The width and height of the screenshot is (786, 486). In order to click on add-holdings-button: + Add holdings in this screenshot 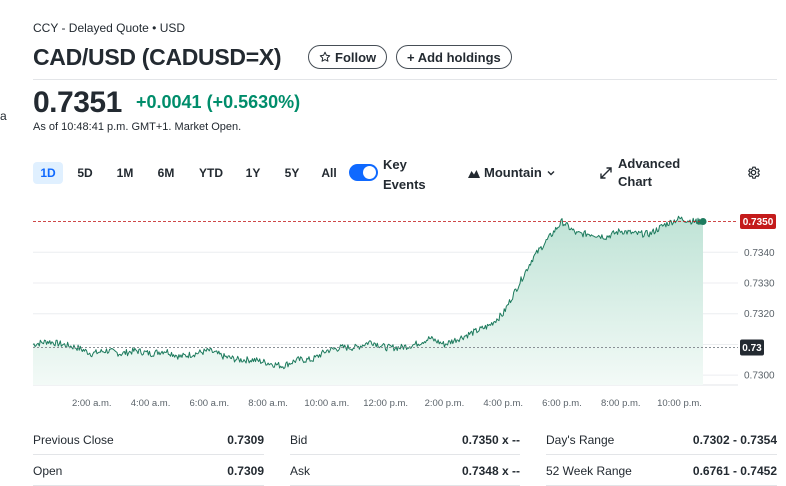, I will do `click(454, 57)`.